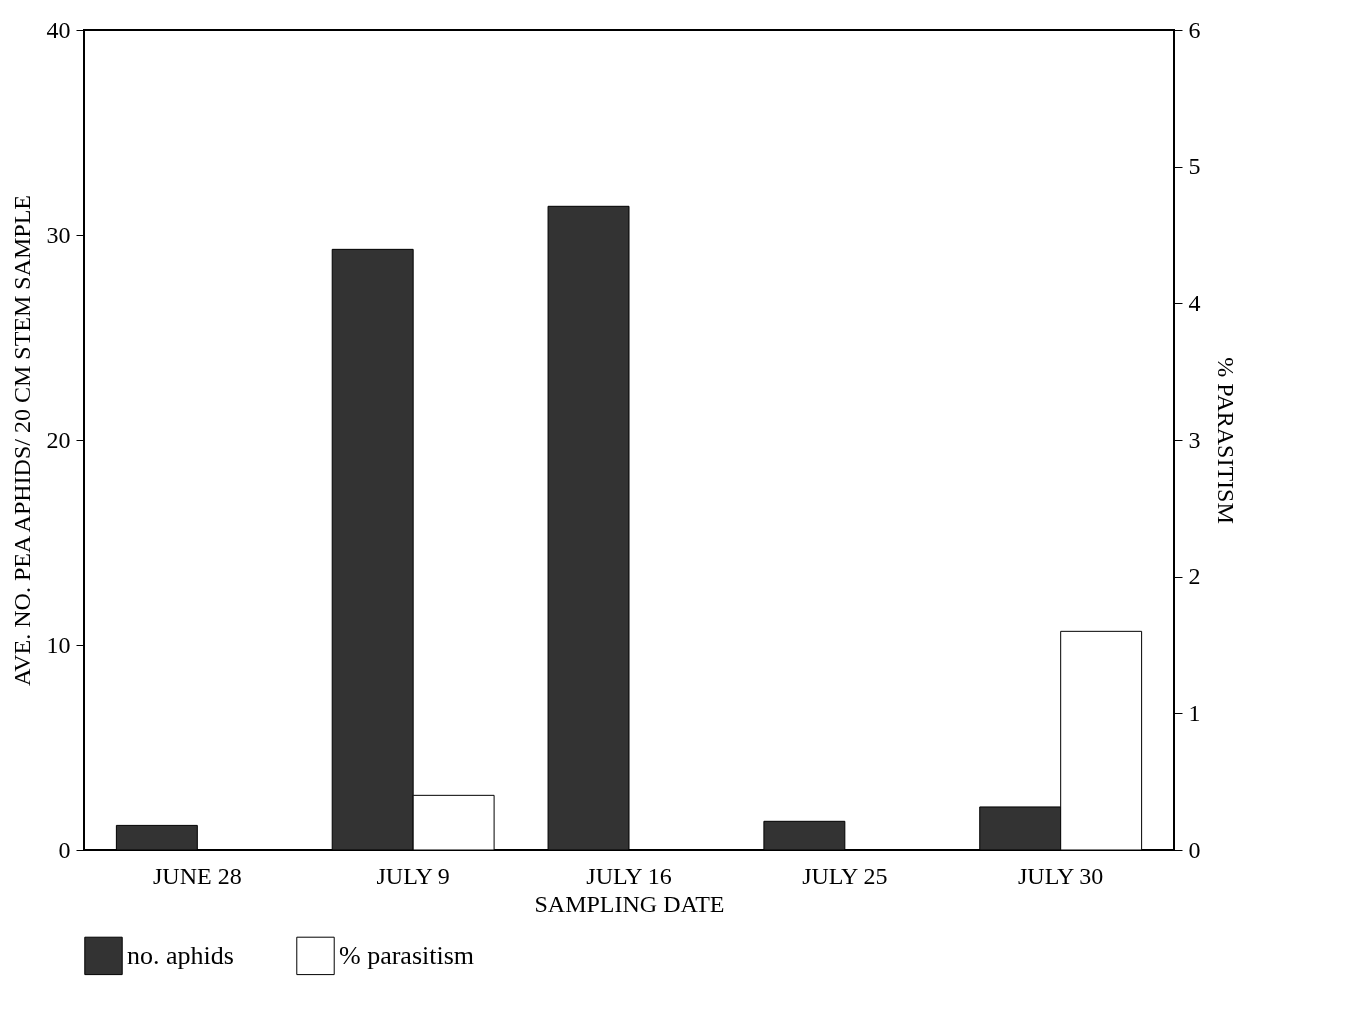 This screenshot has height=1015, width=1364. What do you see at coordinates (629, 903) in the screenshot?
I see `x-axis-title: SAMPLING DATE` at bounding box center [629, 903].